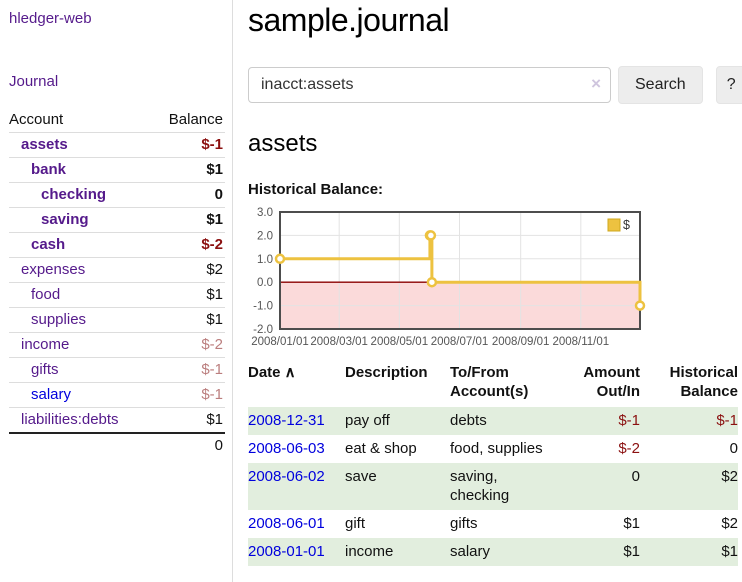 The image size is (742, 582). What do you see at coordinates (45, 369) in the screenshot?
I see `sidebar-account-link: gifts` at bounding box center [45, 369].